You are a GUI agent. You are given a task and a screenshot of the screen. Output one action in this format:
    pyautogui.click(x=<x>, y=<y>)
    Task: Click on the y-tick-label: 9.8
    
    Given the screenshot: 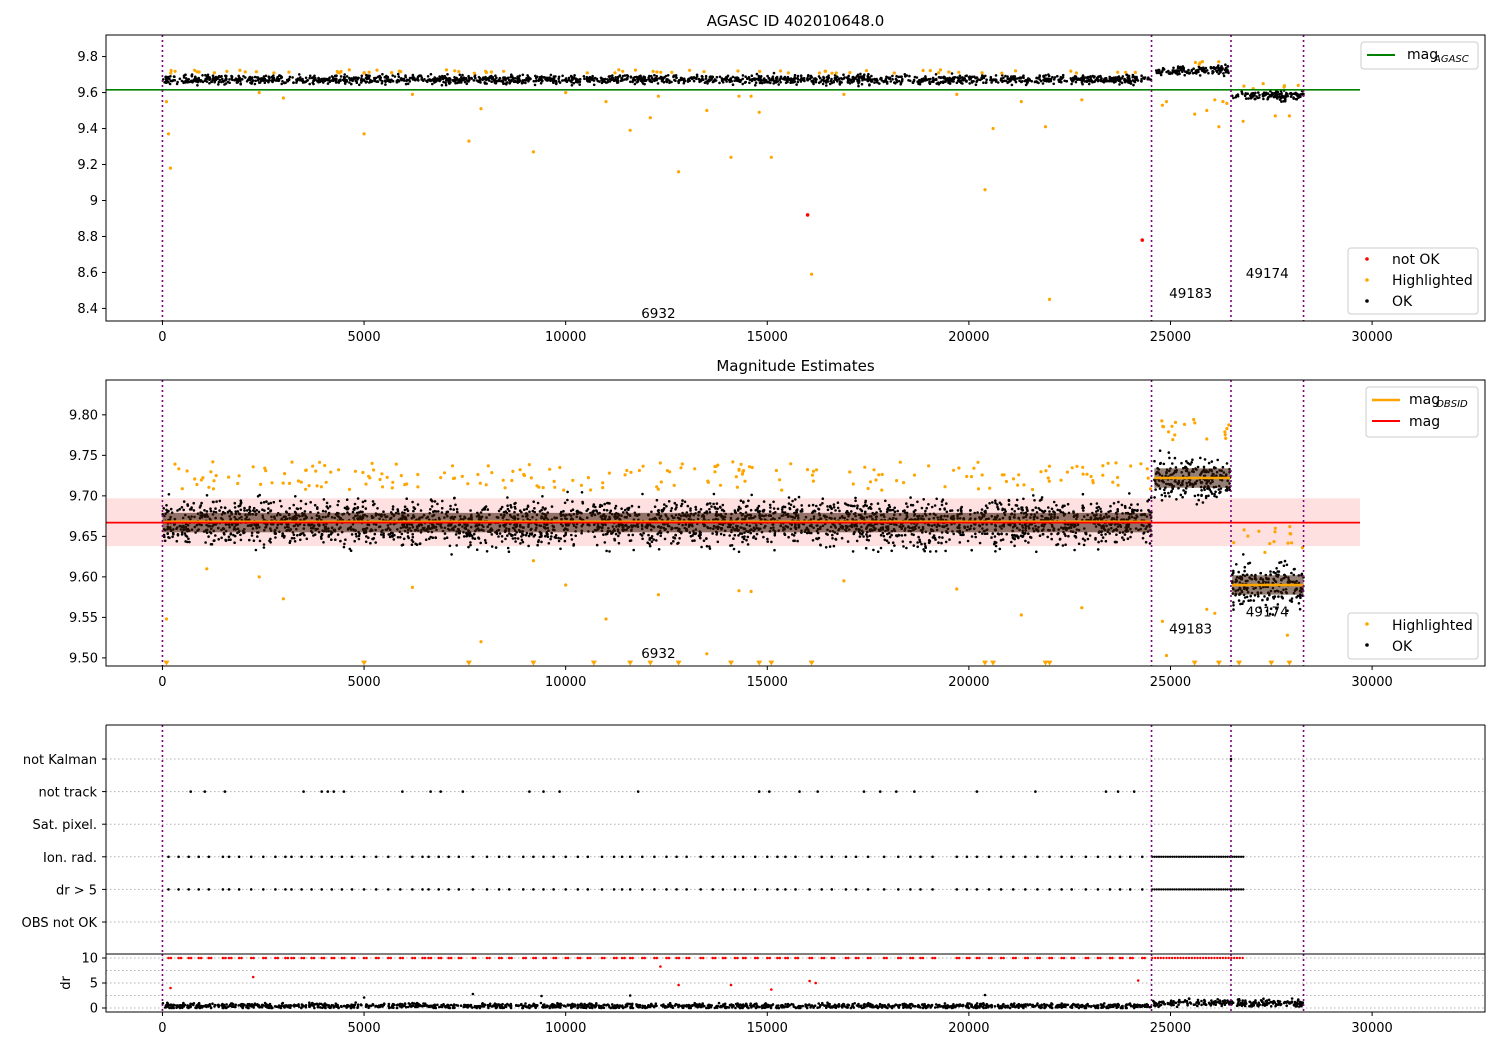 What is the action you would take?
    pyautogui.click(x=87, y=57)
    